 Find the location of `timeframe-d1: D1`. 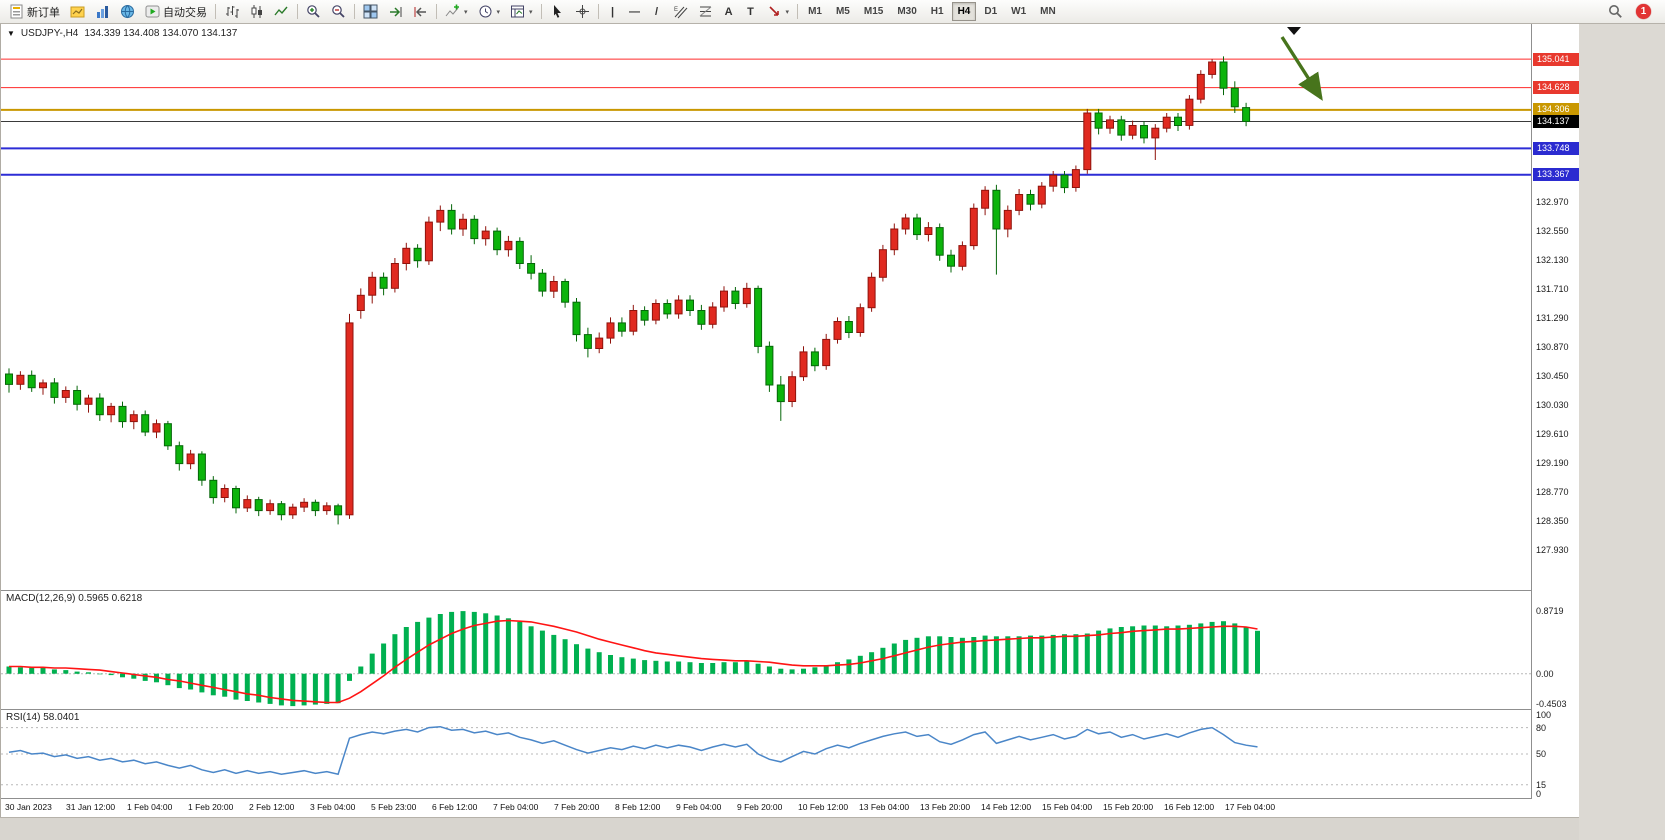

timeframe-d1: D1 is located at coordinates (991, 11).